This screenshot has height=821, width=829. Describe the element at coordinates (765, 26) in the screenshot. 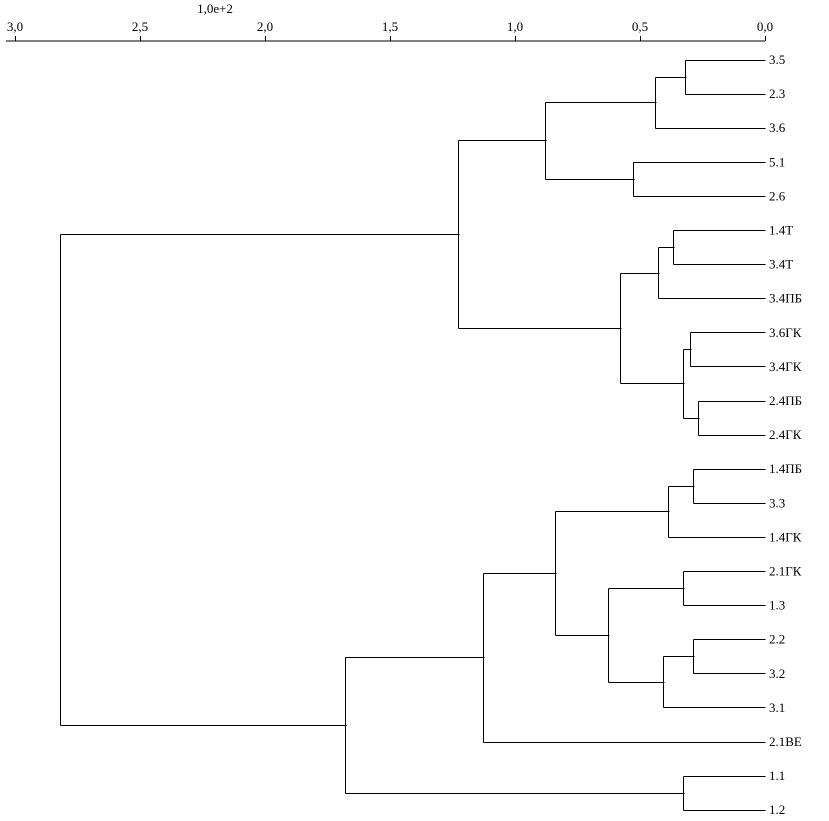

I see `axis-tick-label: 0,0` at that location.